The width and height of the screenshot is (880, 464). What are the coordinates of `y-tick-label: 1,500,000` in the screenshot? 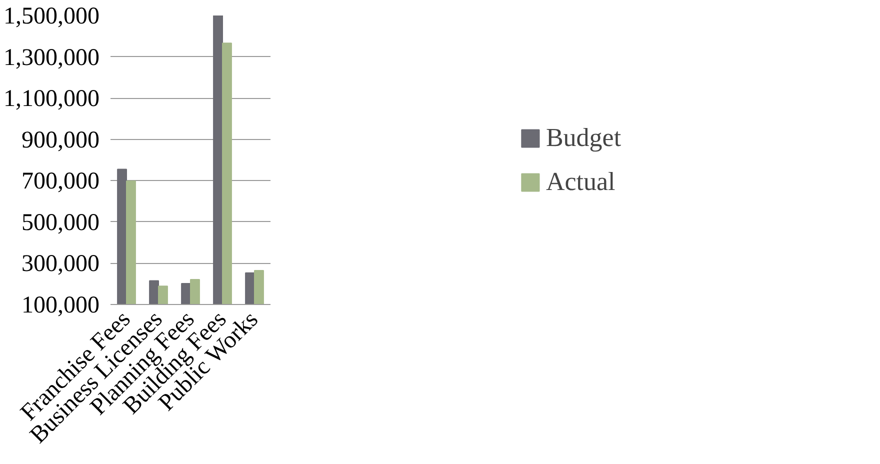 It's located at (52, 17).